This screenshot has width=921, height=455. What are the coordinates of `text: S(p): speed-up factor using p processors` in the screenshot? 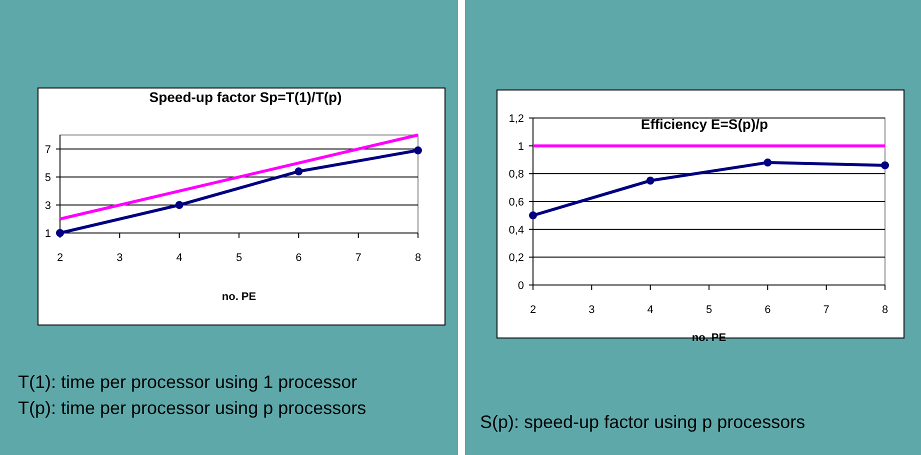 It's located at (643, 422).